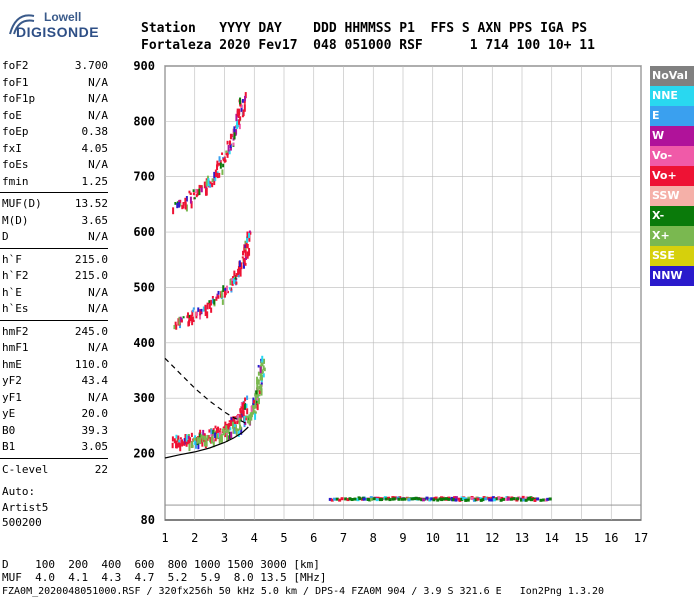 This screenshot has height=600, width=700. I want to click on param-value: 43.4, so click(95, 380).